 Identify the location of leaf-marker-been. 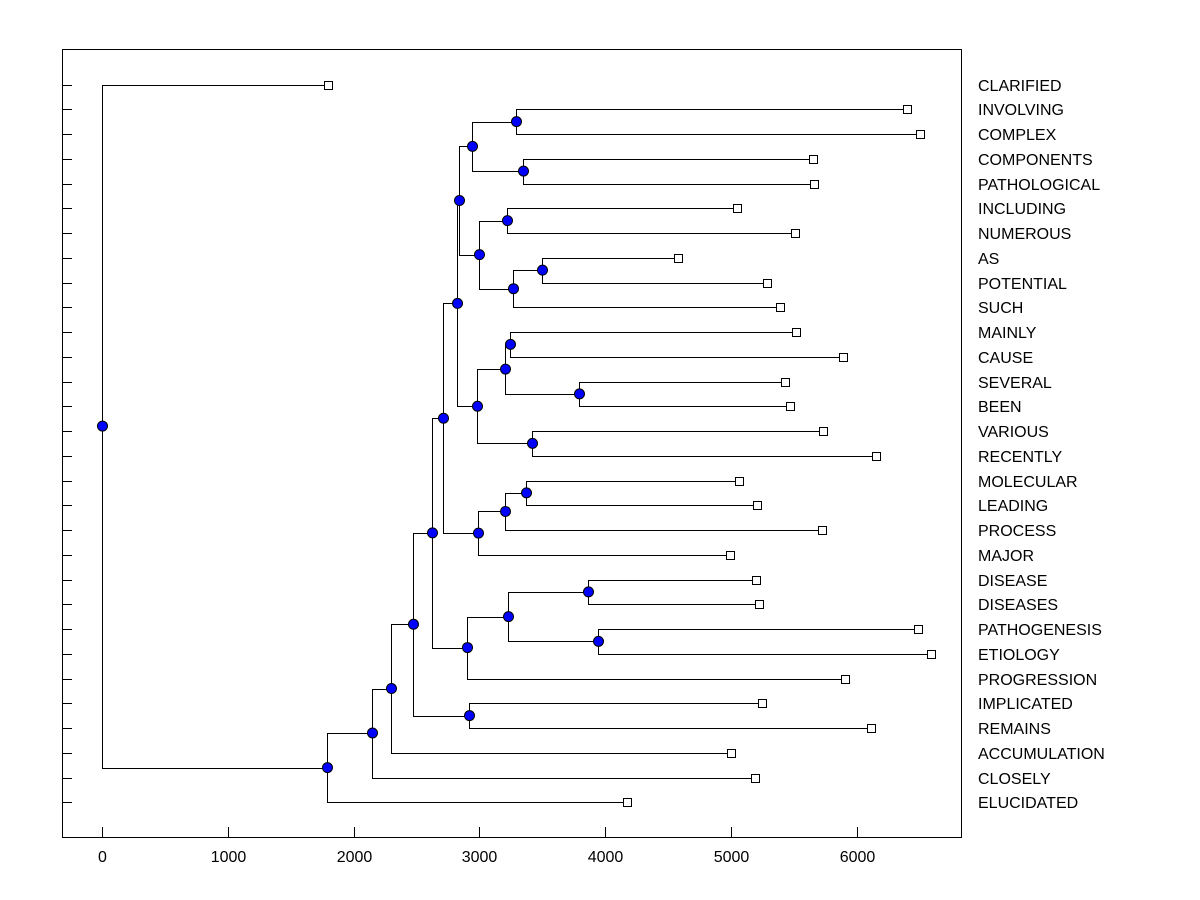
(790, 406).